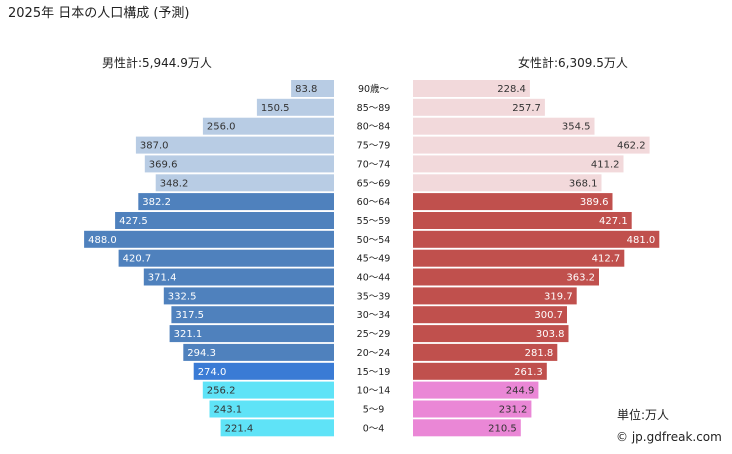  I want to click on female-value-label: 319.7, so click(558, 296).